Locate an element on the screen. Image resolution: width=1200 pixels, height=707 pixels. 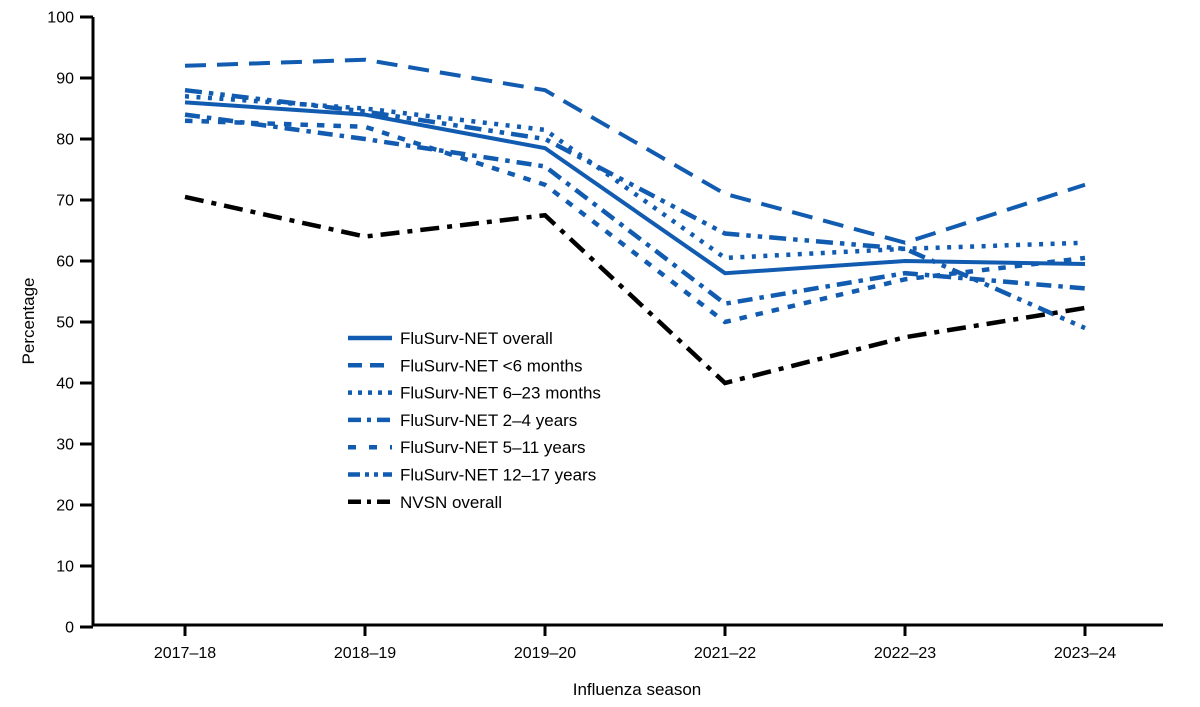
y-tick-label-0: 0 is located at coordinates (69, 628).